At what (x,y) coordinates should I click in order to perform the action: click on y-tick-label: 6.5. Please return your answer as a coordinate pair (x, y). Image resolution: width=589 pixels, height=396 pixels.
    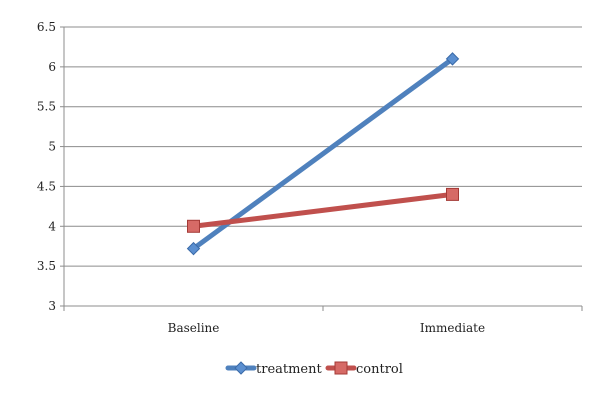
    Looking at the image, I should click on (46, 27).